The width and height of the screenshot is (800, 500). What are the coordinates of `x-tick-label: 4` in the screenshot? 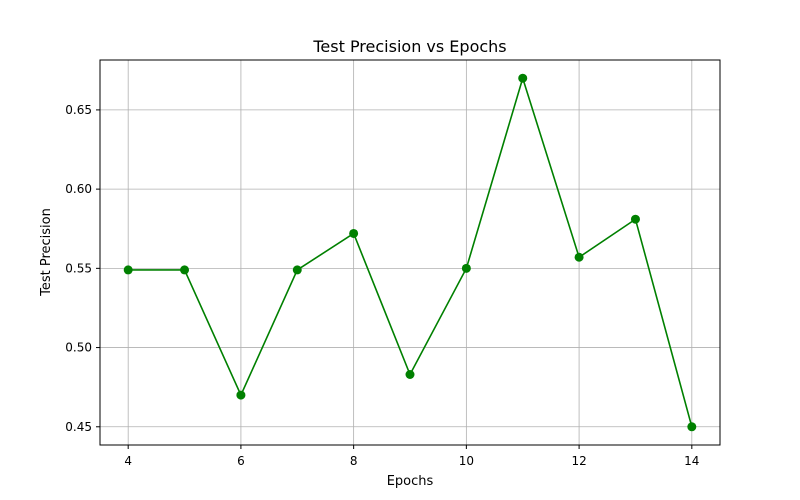 It's located at (128, 461).